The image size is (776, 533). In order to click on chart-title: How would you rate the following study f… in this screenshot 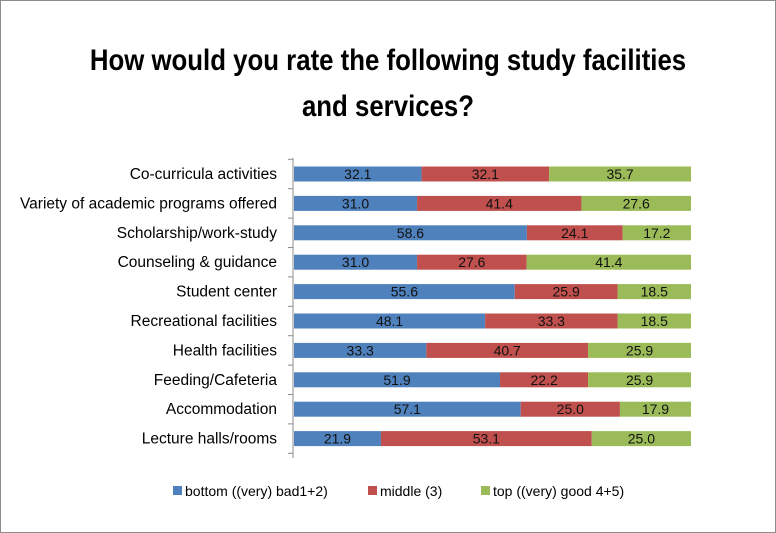, I will do `click(387, 84)`.